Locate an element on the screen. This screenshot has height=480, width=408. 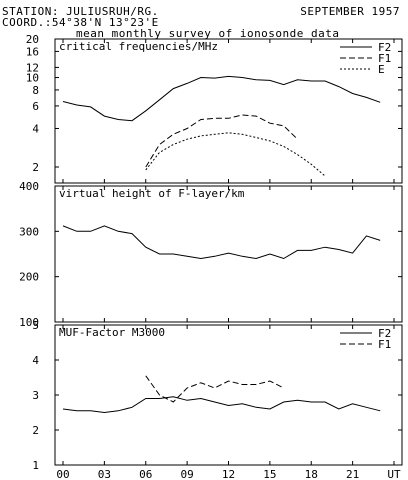
panel-title: MUF-Factor M3000 is located at coordinates (112, 332).